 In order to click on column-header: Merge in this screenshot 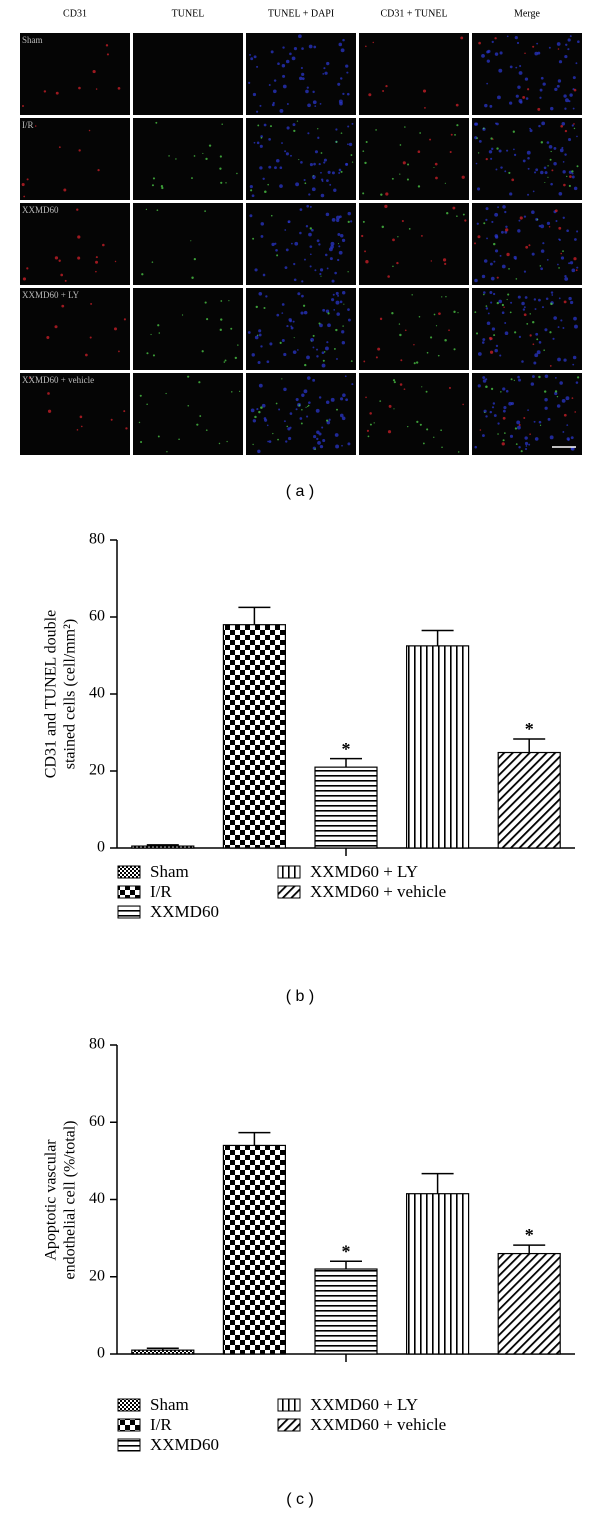, I will do `click(527, 13)`.